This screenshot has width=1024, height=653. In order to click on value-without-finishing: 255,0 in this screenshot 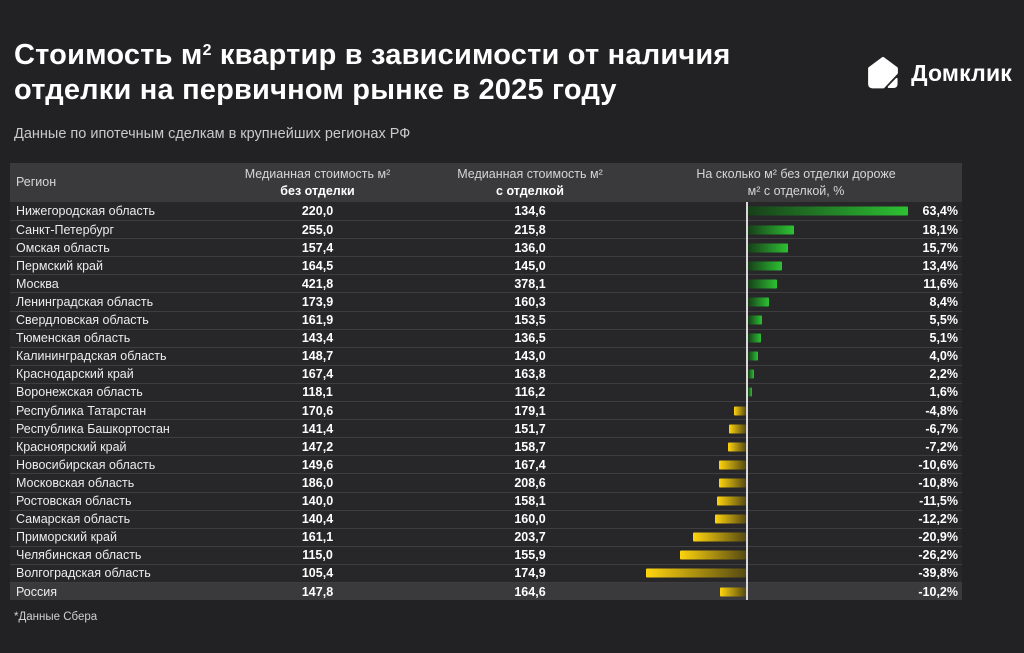, I will do `click(317, 229)`.